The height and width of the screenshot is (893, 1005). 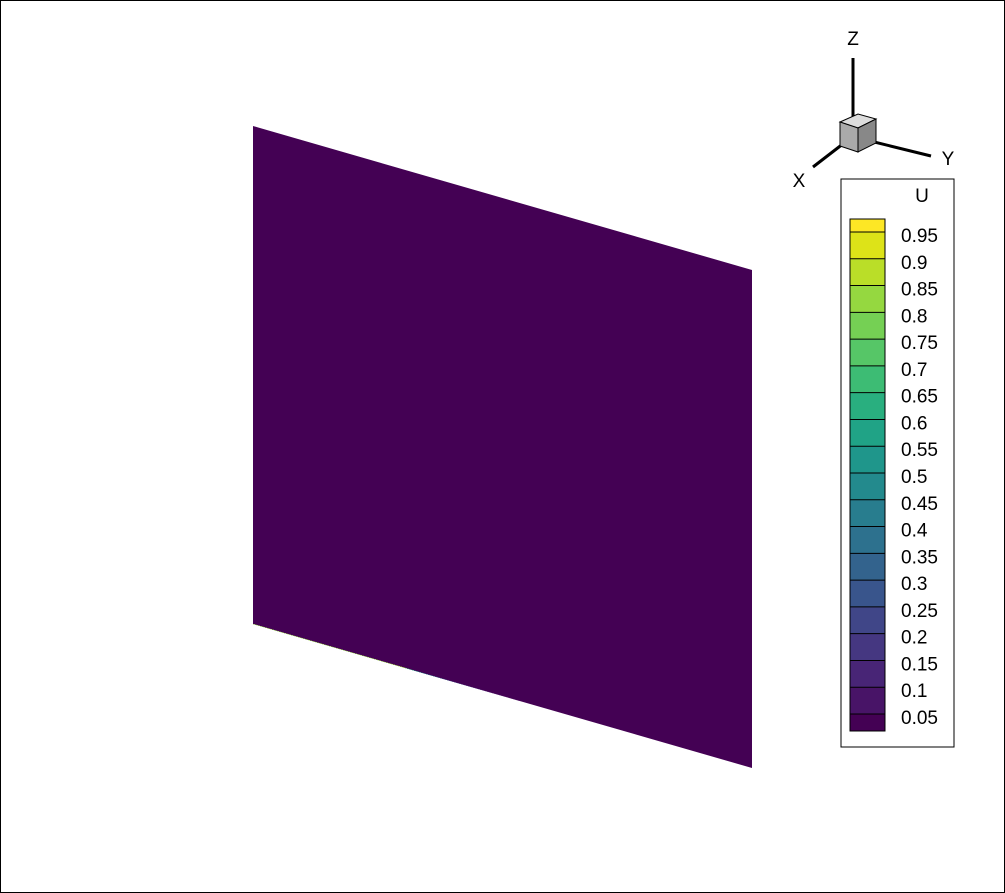 What do you see at coordinates (948, 159) in the screenshot?
I see `axis-label: Y` at bounding box center [948, 159].